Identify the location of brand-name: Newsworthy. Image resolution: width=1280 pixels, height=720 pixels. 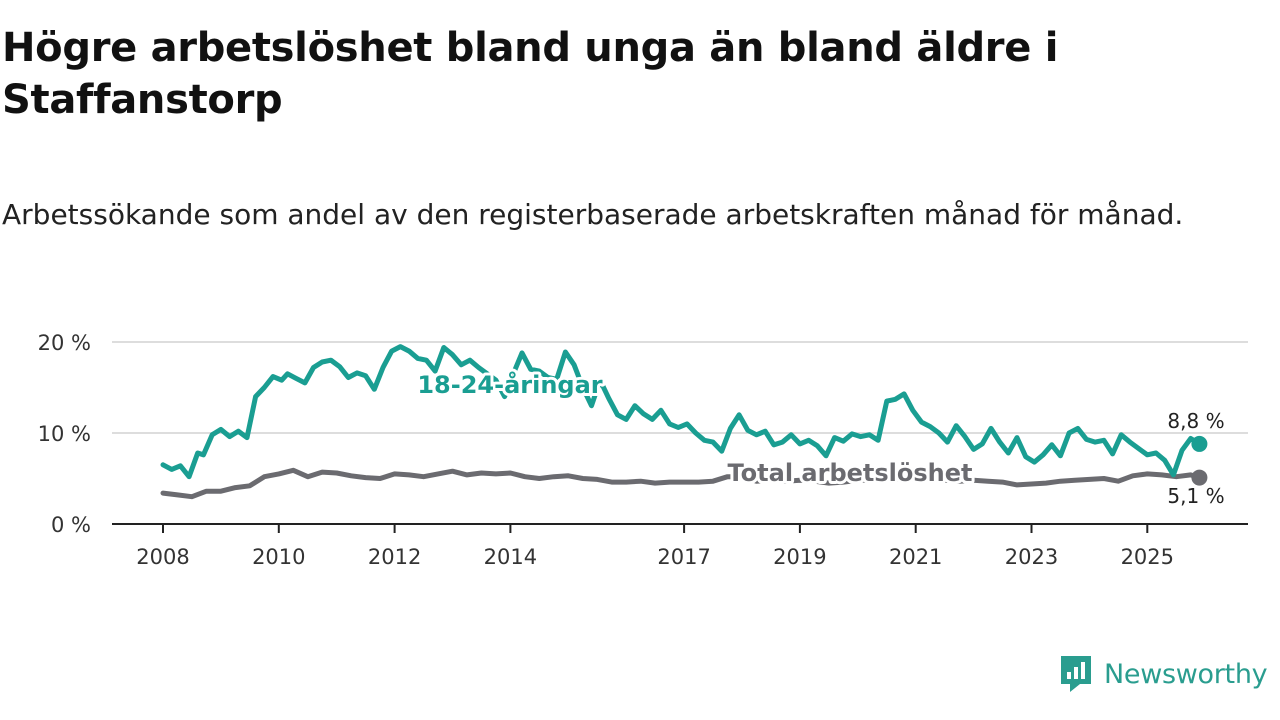
(1186, 674).